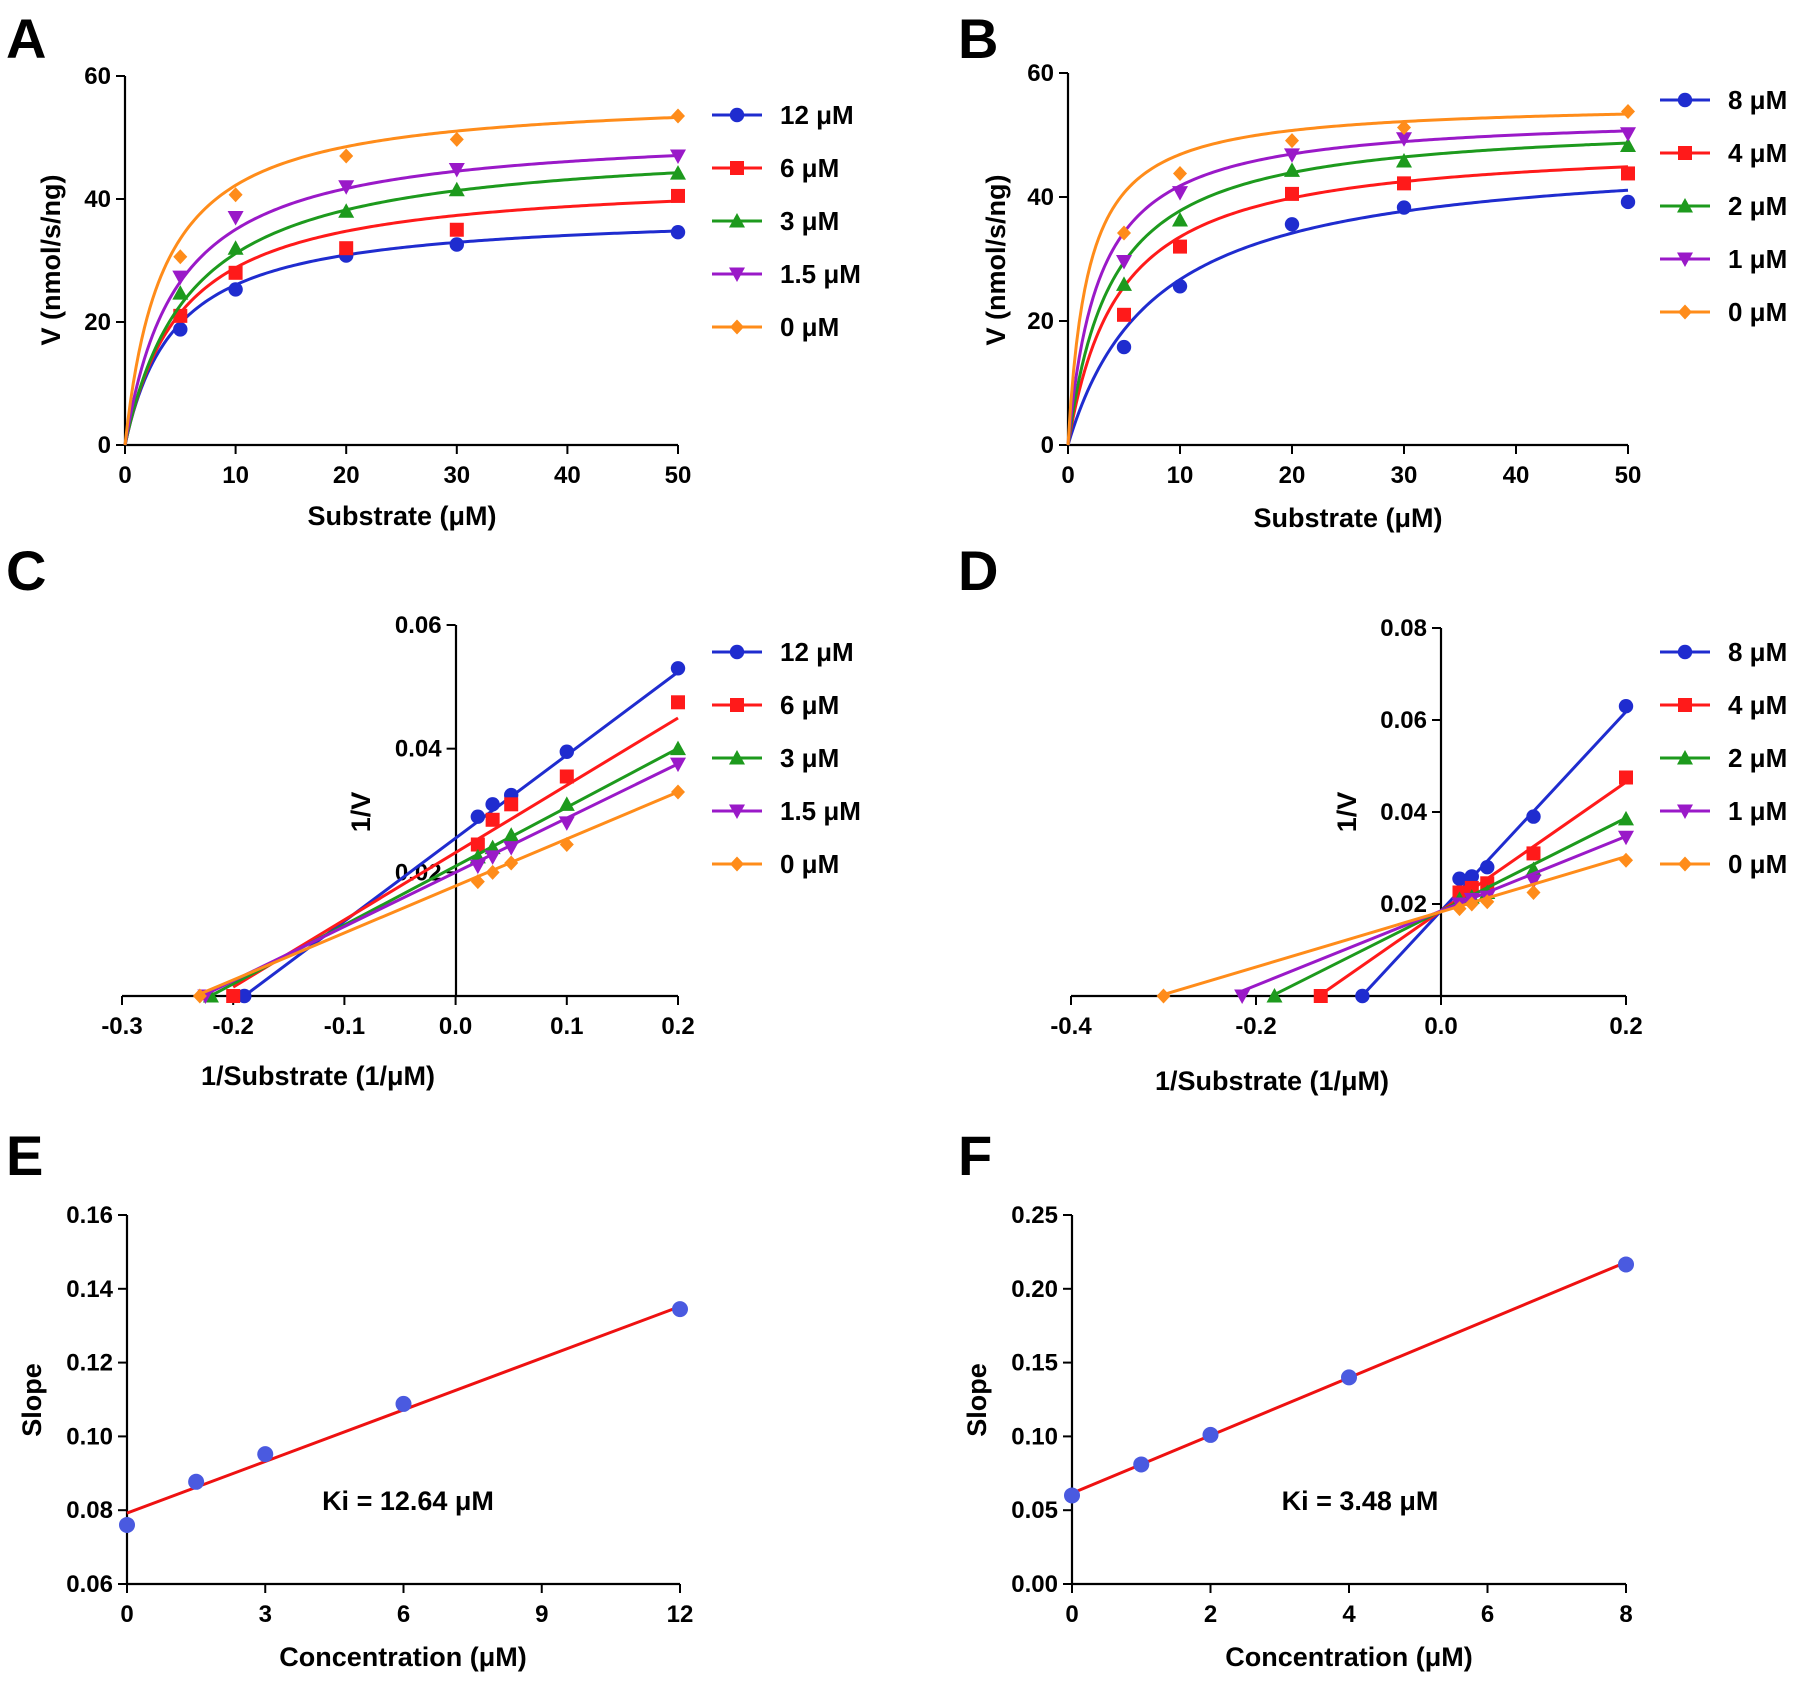 The image size is (1800, 1685). I want to click on x-tick-label: 30, so click(1404, 475).